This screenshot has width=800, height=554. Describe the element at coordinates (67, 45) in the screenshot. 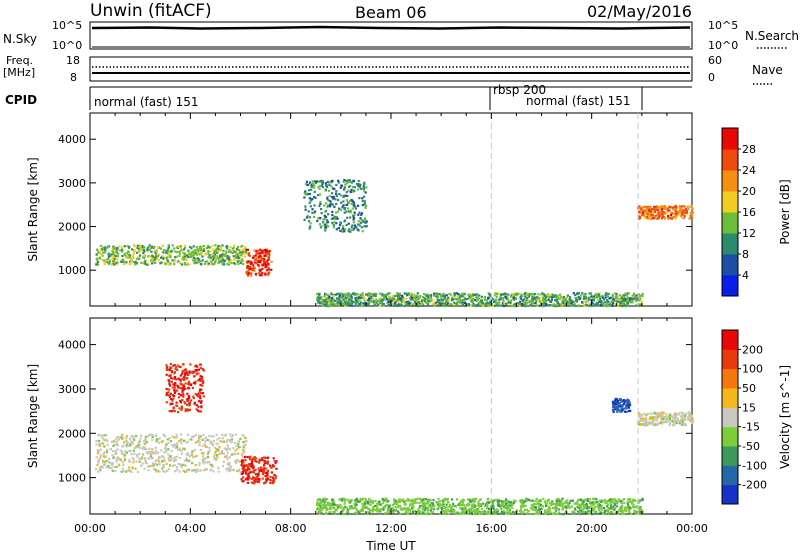

I see `nsky-tick-low: 10^0` at that location.